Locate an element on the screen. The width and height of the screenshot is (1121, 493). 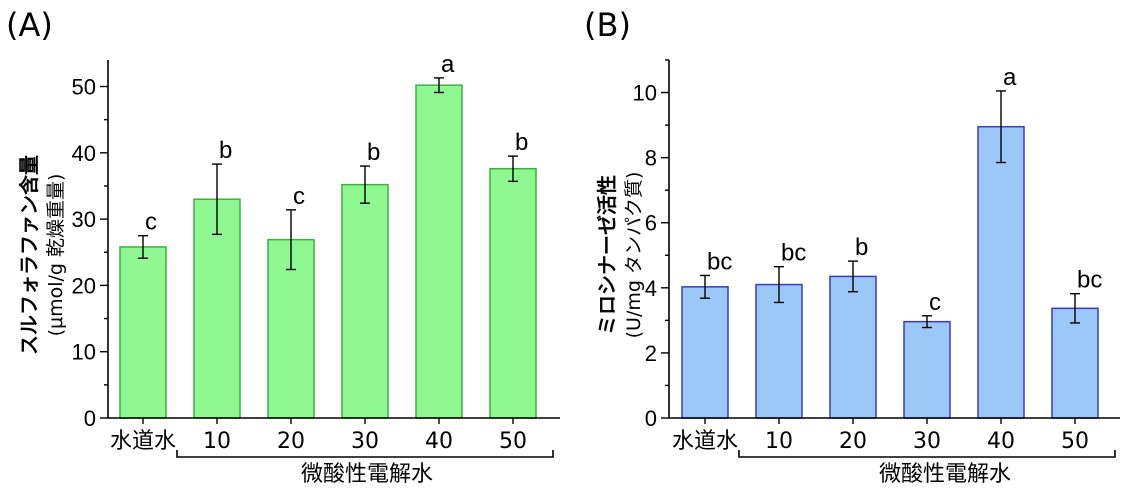
panel-a-y-tick-label: 20 is located at coordinates (84, 285).